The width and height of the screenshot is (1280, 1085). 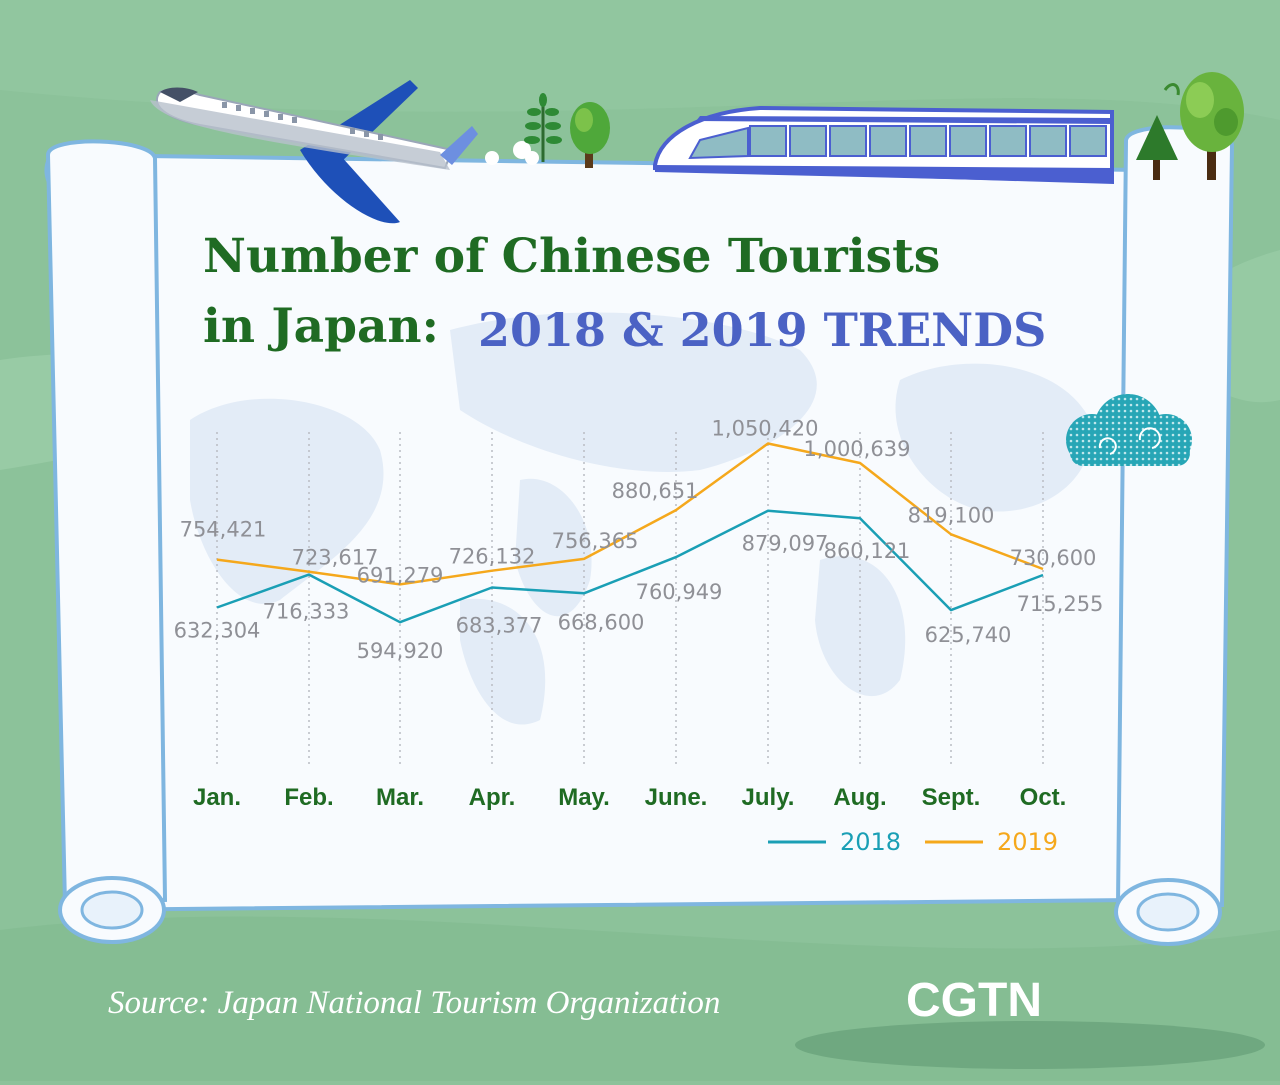 I want to click on x-tick-label: Apr., so click(x=492, y=797).